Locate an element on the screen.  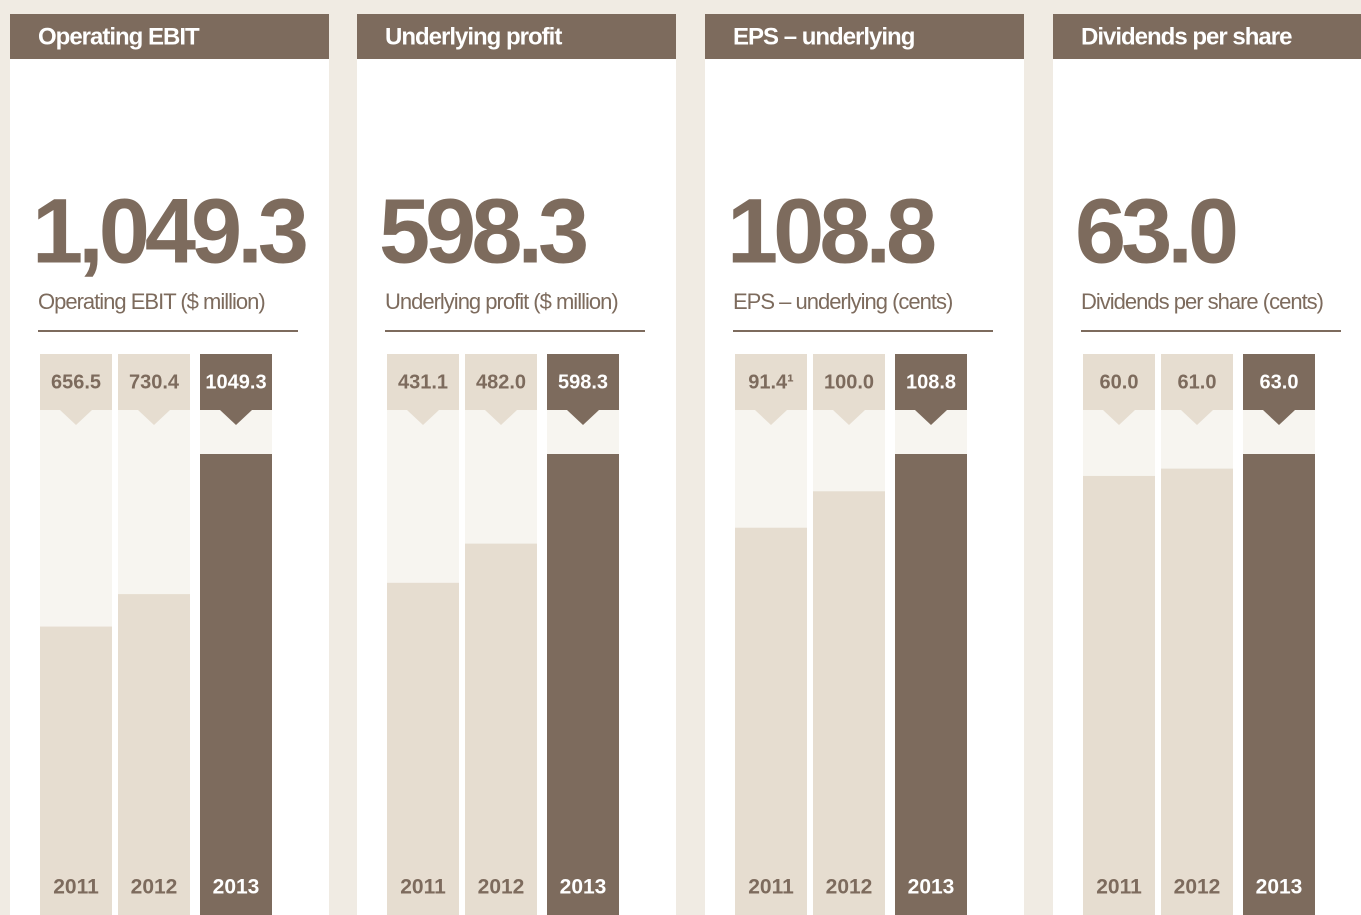
value-label: 598.3 is located at coordinates (583, 382).